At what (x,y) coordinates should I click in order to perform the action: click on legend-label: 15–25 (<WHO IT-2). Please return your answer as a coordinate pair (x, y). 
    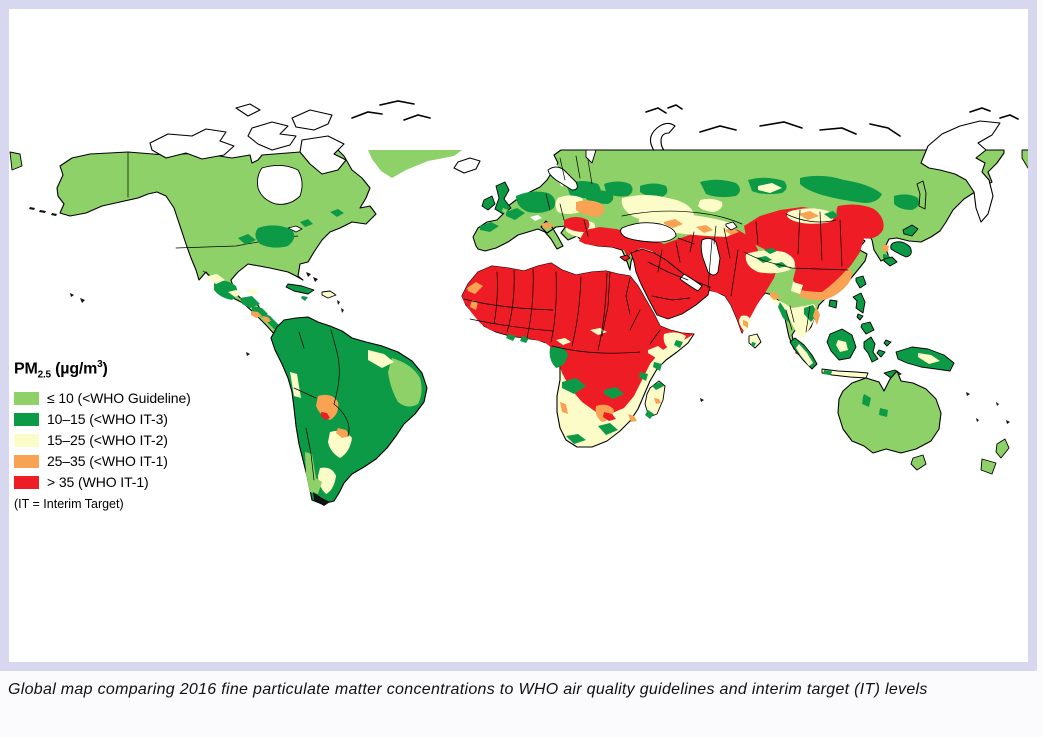
    Looking at the image, I should click on (107, 440).